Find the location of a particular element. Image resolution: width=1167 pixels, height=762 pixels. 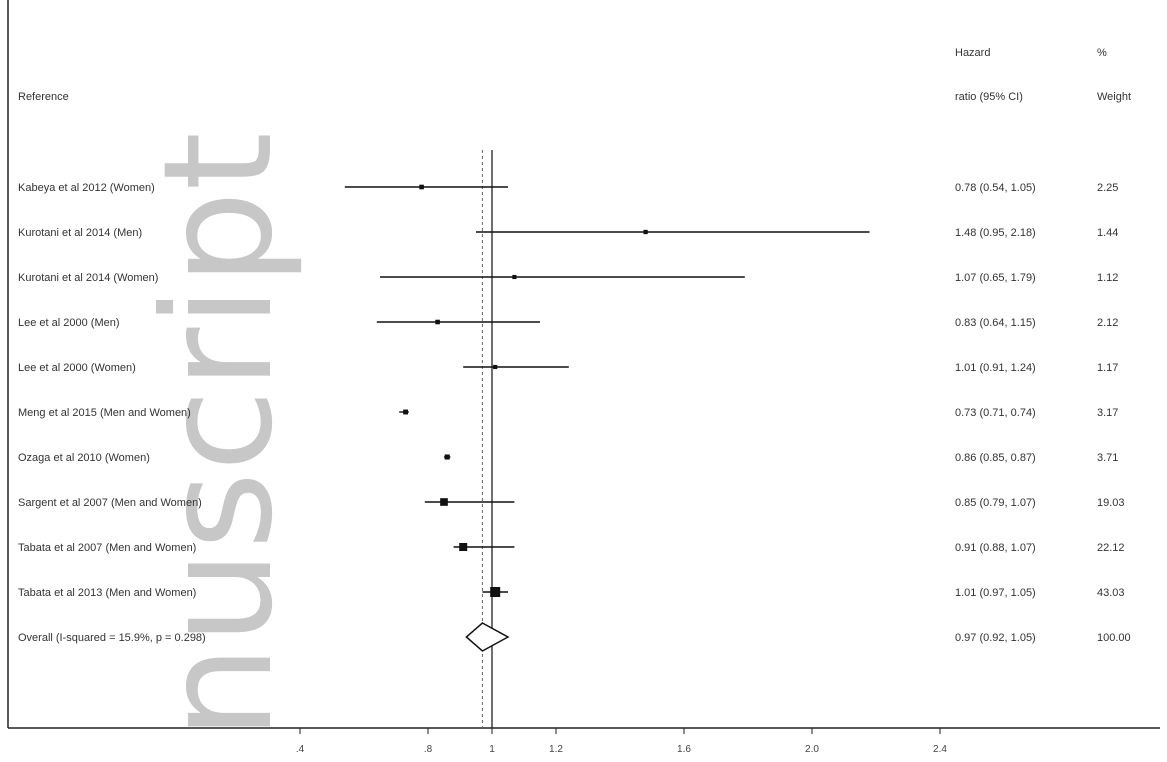

ci-value: 0.86 (0.85, 0.87) is located at coordinates (995, 458).